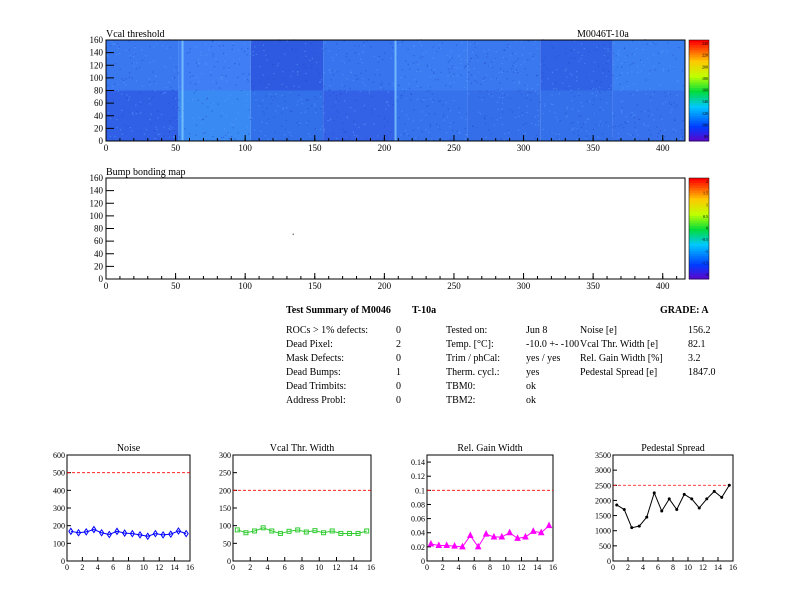 This screenshot has width=792, height=612. What do you see at coordinates (705, 193) in the screenshot?
I see `colorbar-label: 1.5` at bounding box center [705, 193].